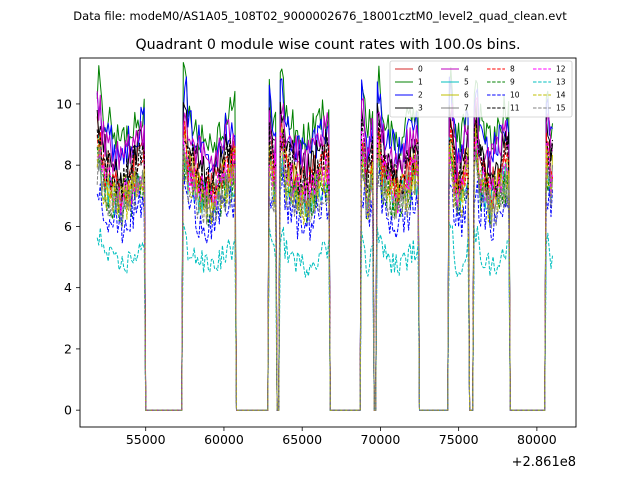 The image size is (640, 480). Describe the element at coordinates (68, 165) in the screenshot. I see `y-tick-label: 8` at that location.